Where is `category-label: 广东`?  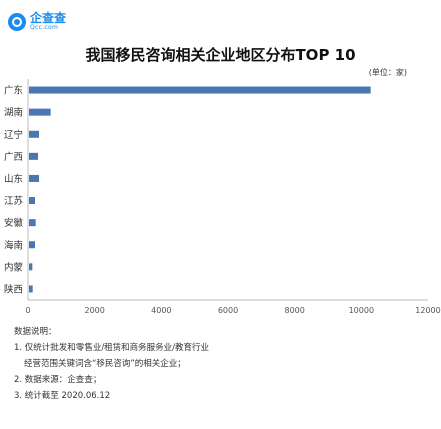 category-label: 广东 is located at coordinates (13, 91).